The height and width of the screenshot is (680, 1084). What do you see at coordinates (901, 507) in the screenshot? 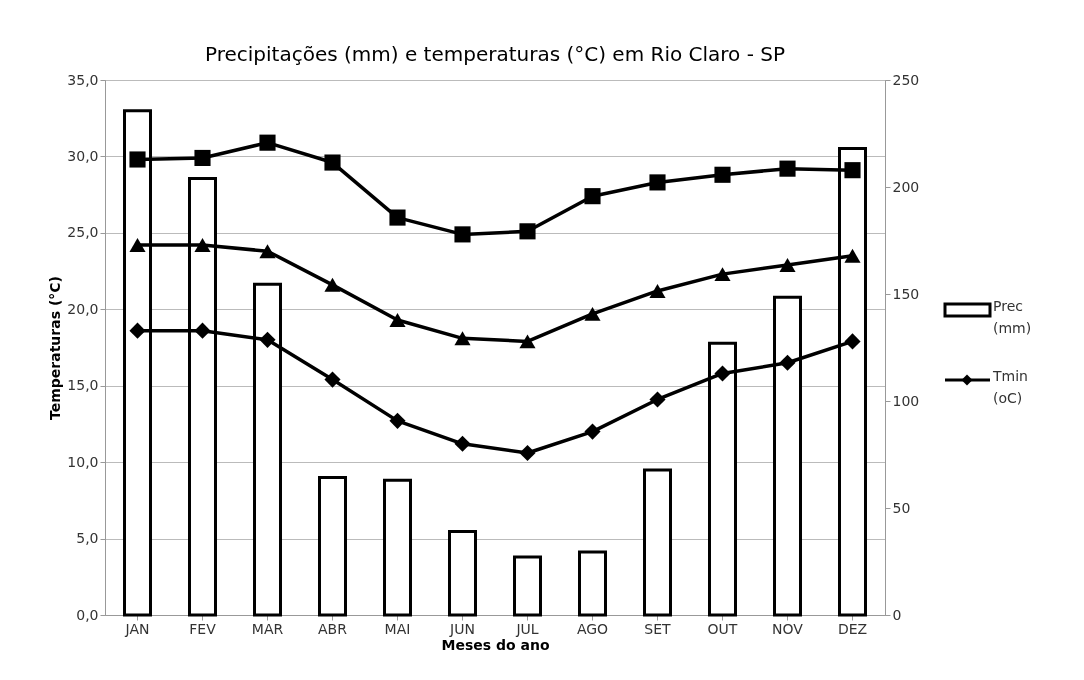
I see `y2-tick-label: 50` at bounding box center [901, 507].